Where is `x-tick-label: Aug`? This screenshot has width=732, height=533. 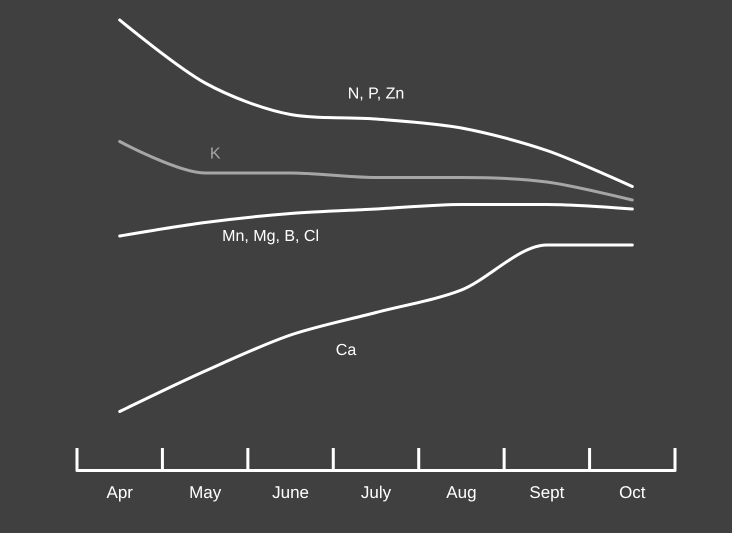 x-tick-label: Aug is located at coordinates (461, 492).